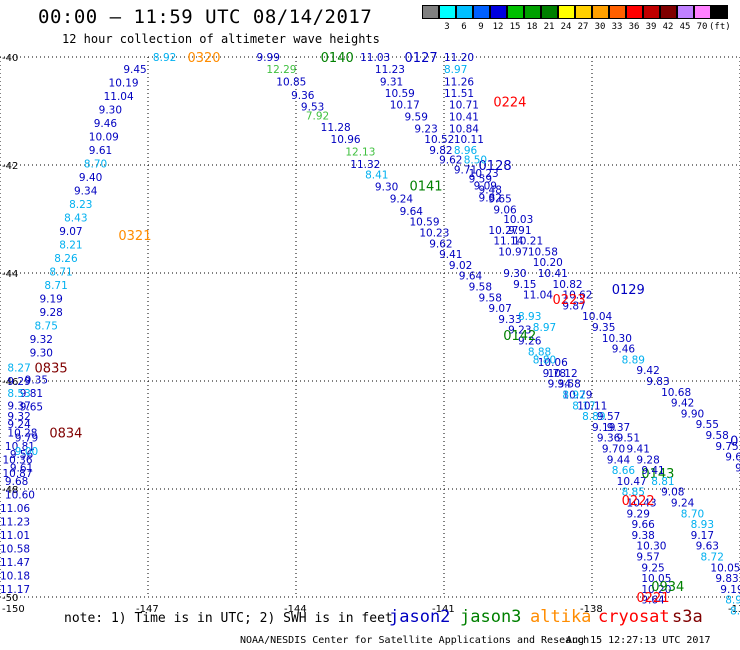 This screenshot has height=650, width=740. I want to click on wave-height-point: 9.71, so click(465, 170).